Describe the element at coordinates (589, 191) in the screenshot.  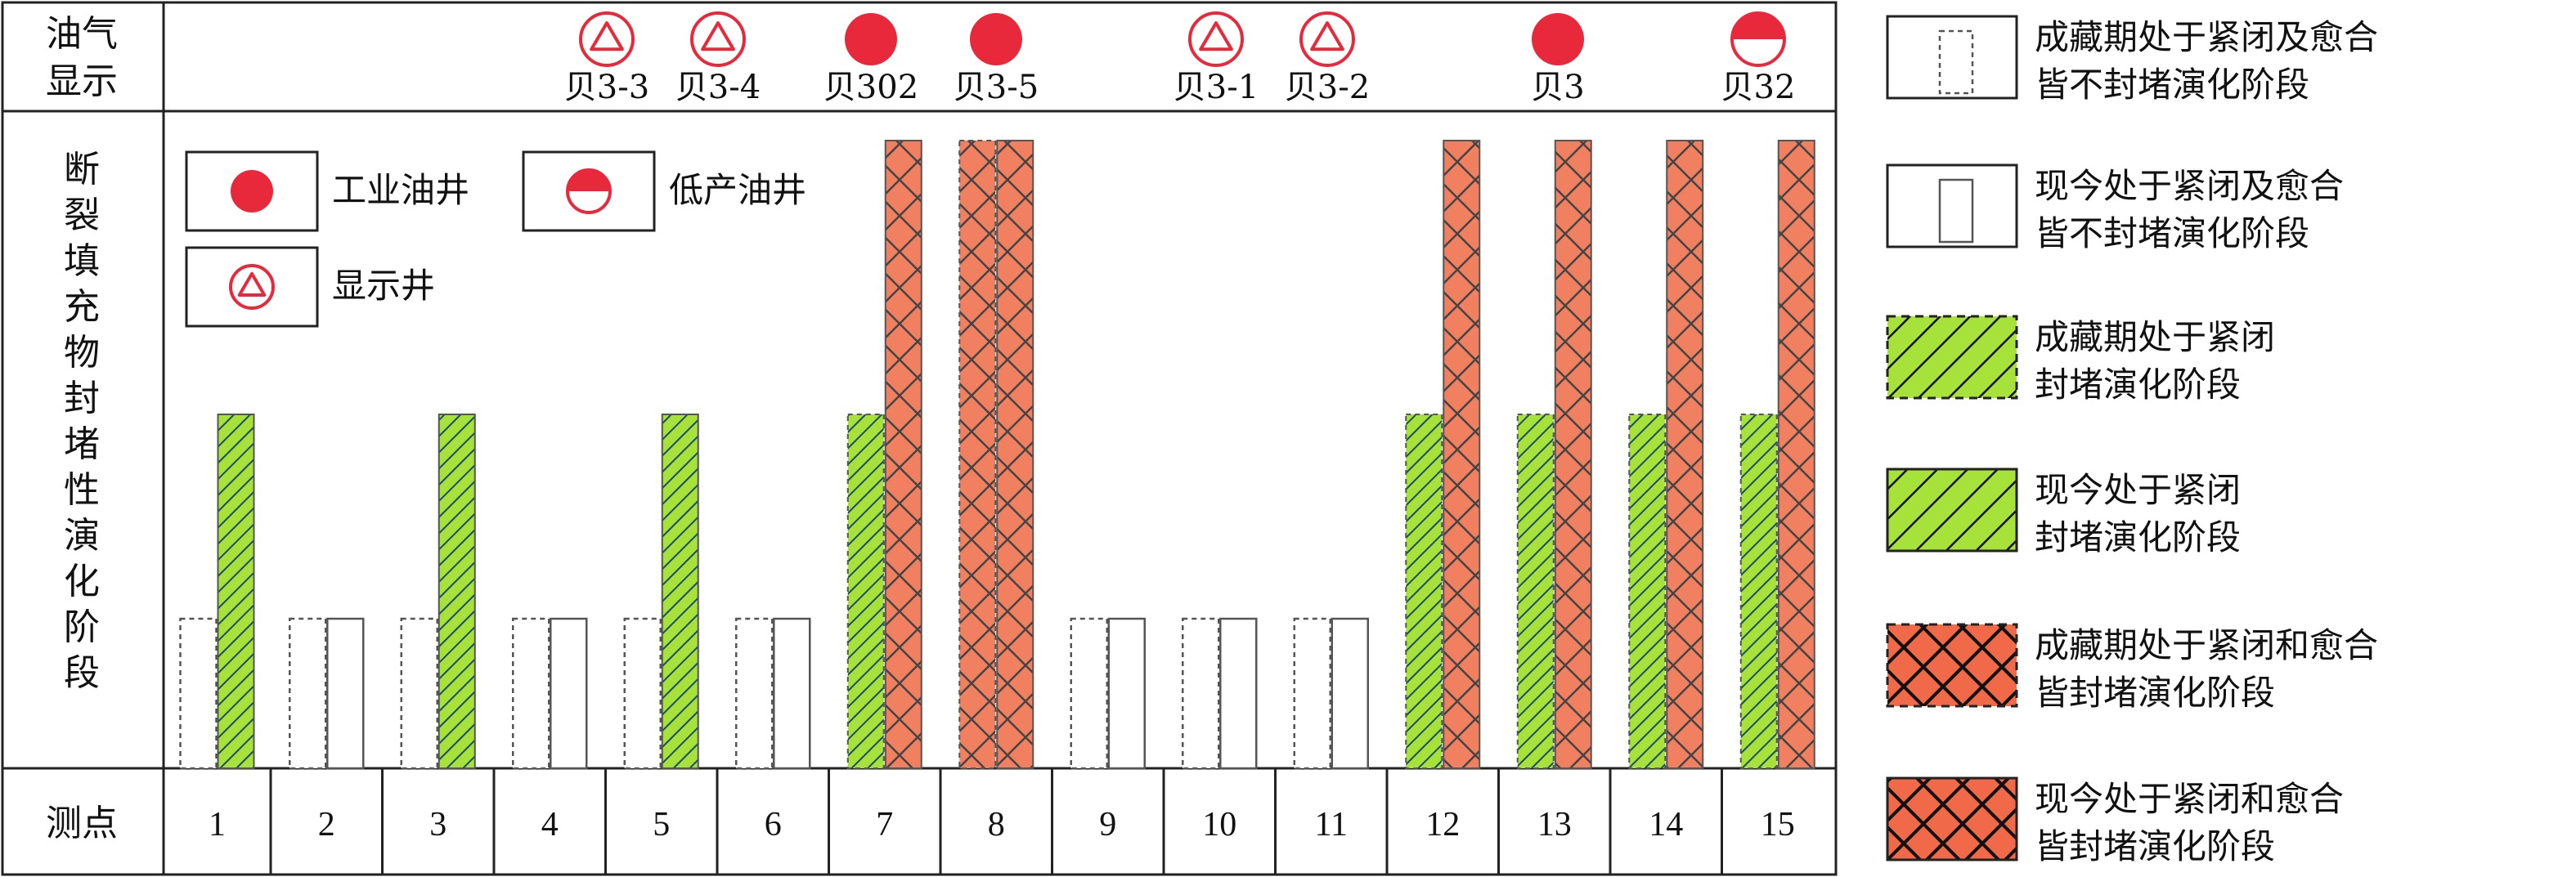
I see `low-yield-oil-well-icon` at that location.